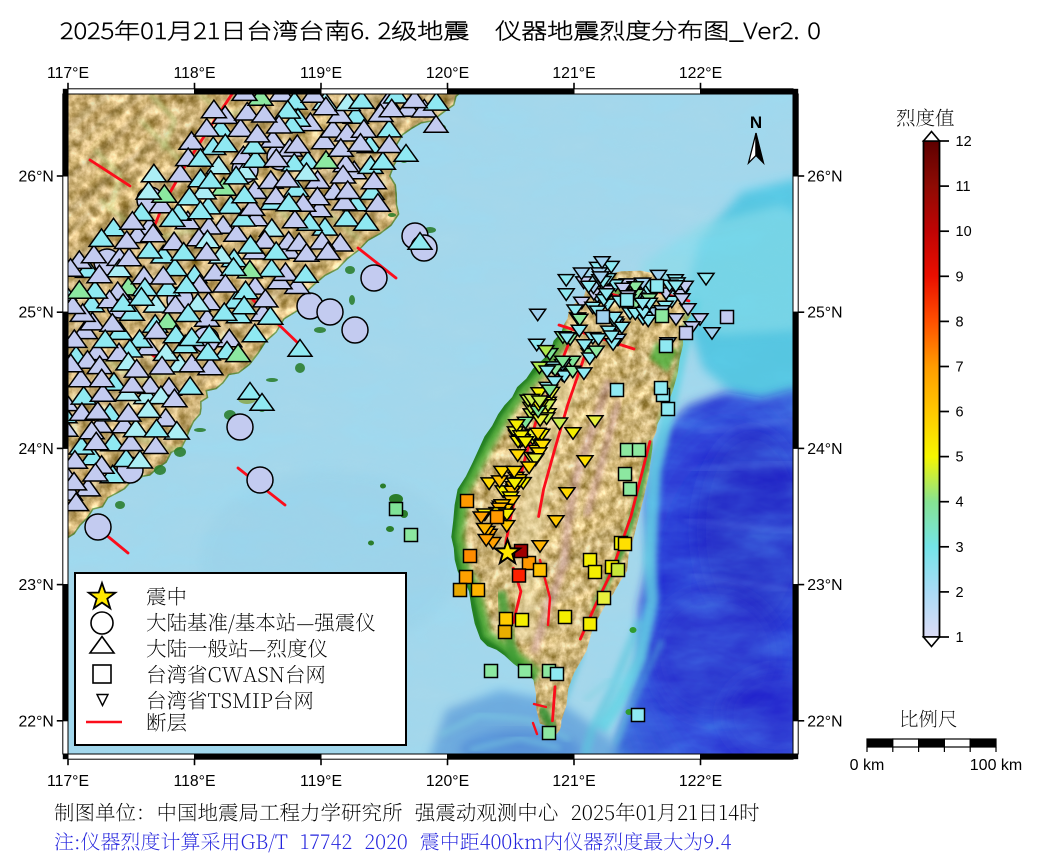 This screenshot has height=868, width=1039. I want to click on svg-text: 9, so click(960, 277).